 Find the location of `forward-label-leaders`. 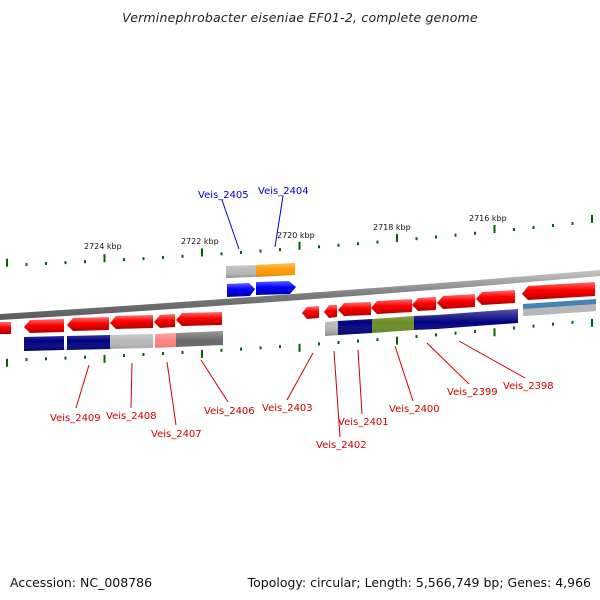

forward-label-leaders is located at coordinates (252, 222).